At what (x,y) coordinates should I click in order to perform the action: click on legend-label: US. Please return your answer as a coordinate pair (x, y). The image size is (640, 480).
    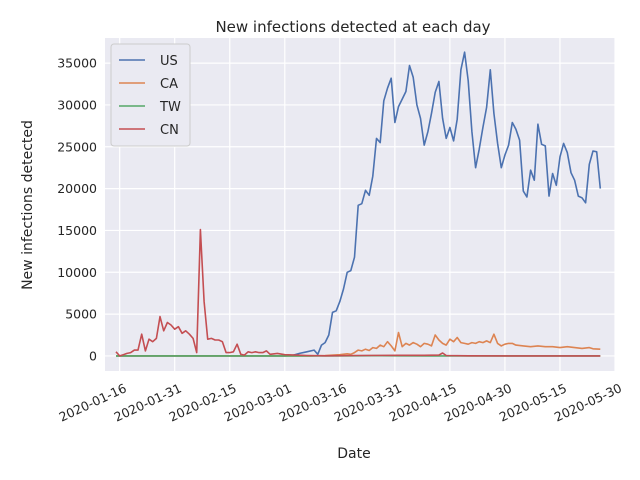
    Looking at the image, I should click on (169, 61).